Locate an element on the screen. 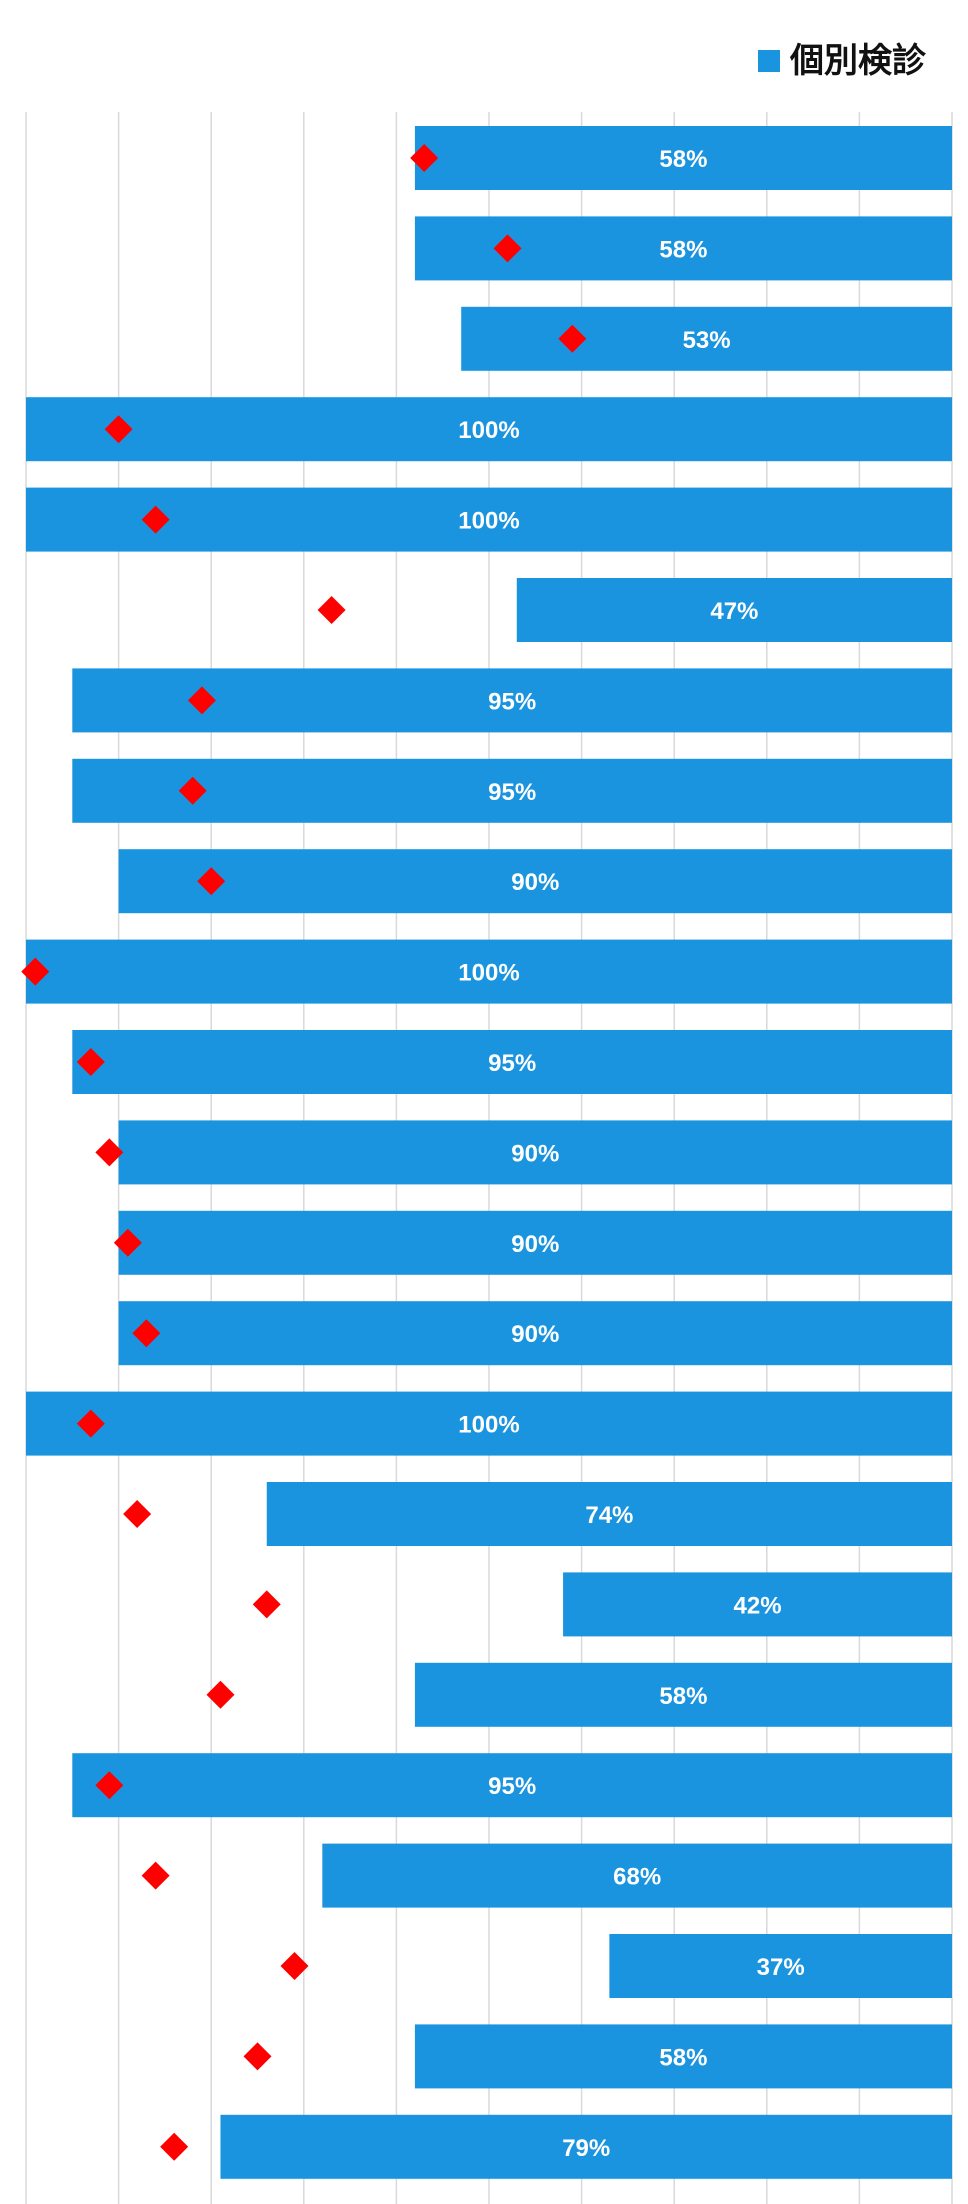 The height and width of the screenshot is (2204, 968). bar-value-label: 68% is located at coordinates (637, 1877).